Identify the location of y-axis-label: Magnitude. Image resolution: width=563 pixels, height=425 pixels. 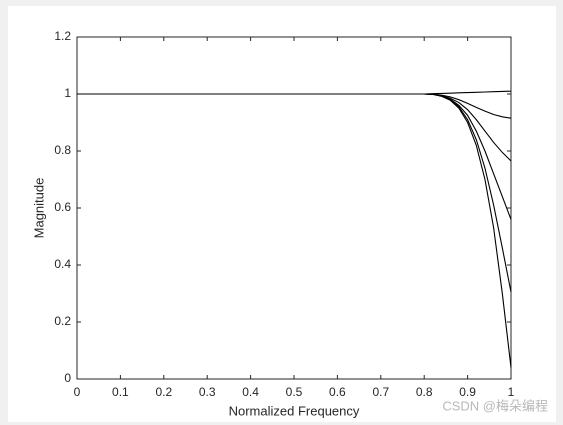
(38, 208).